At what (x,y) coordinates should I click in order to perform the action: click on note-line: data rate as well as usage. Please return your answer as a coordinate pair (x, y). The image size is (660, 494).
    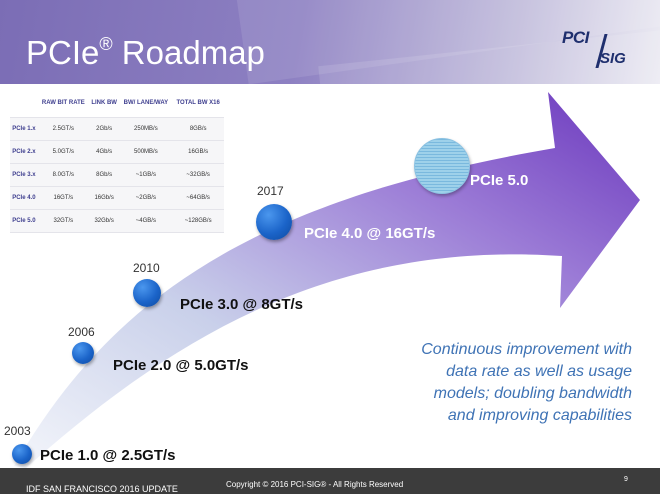
    Looking at the image, I should click on (539, 371).